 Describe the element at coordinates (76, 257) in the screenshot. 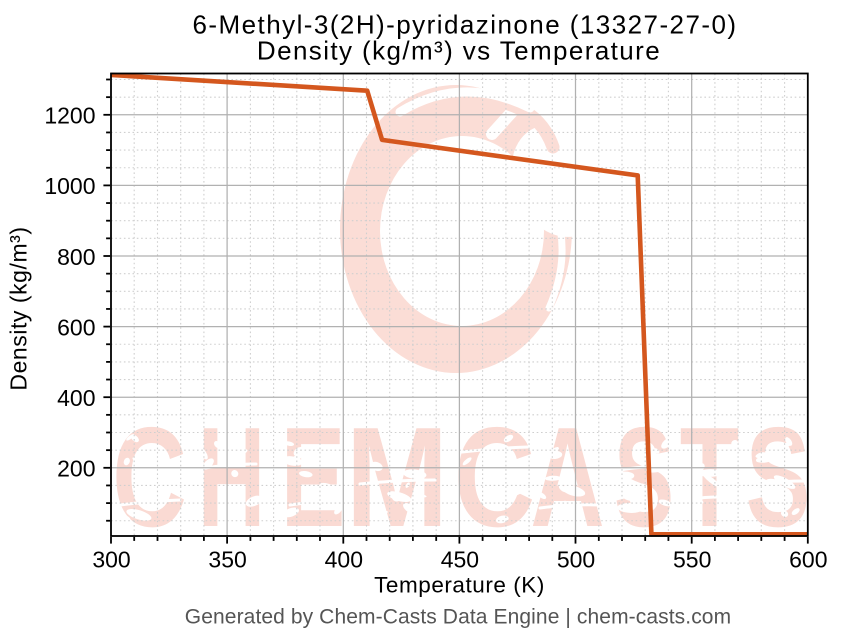

I see `svg-text: 800` at that location.